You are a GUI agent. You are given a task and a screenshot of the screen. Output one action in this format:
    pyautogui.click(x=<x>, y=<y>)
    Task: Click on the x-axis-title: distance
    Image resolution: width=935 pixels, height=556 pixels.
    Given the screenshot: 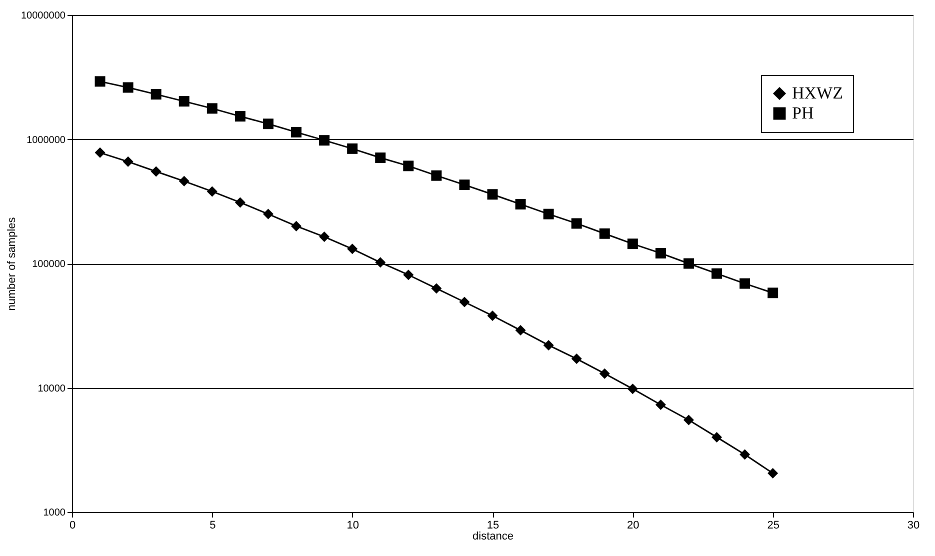 What is the action you would take?
    pyautogui.click(x=493, y=536)
    